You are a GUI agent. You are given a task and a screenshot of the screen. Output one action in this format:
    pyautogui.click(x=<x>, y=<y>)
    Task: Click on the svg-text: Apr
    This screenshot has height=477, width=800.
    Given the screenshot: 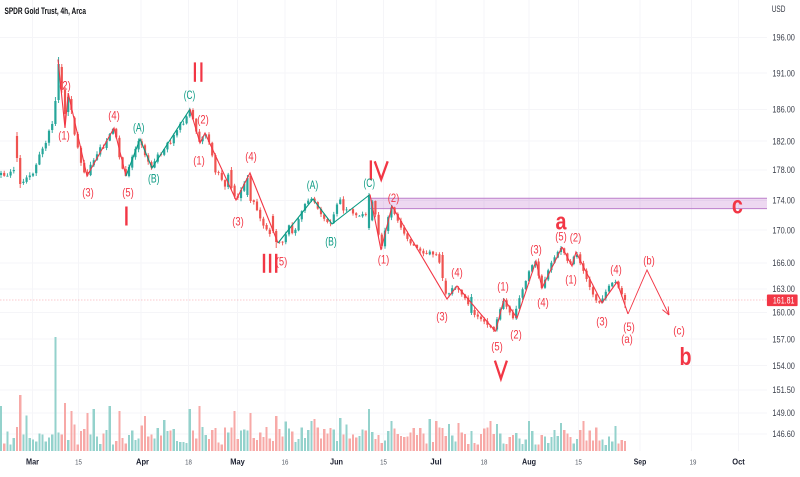 What is the action you would take?
    pyautogui.click(x=143, y=462)
    